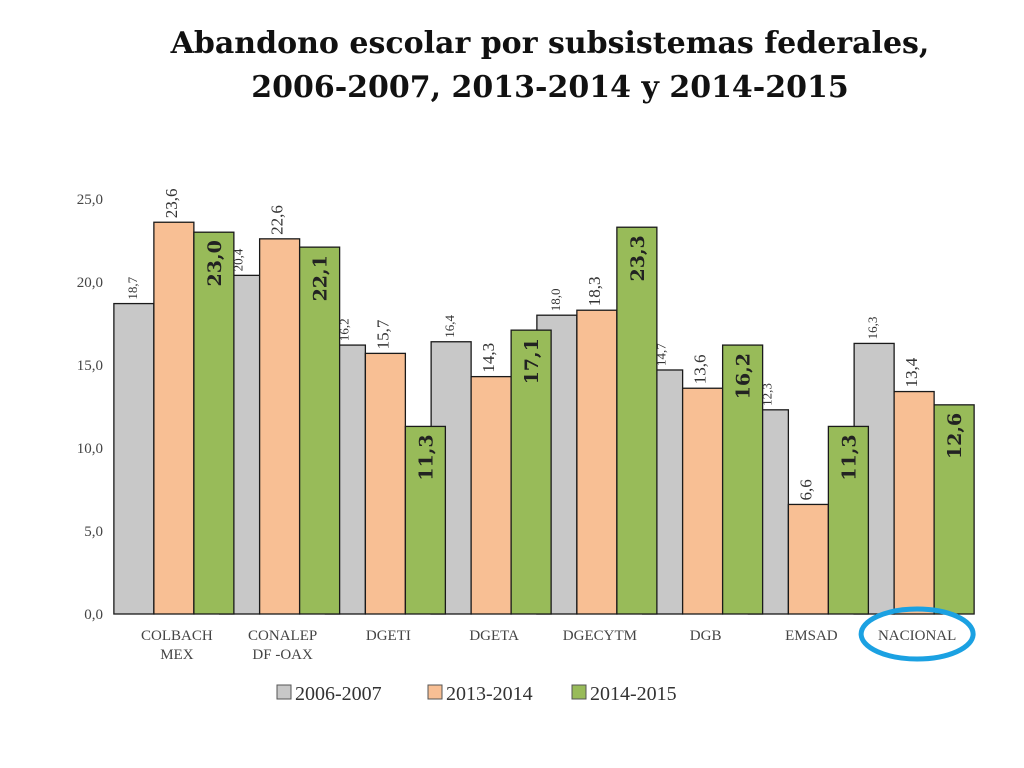 The width and height of the screenshot is (1024, 768). Describe the element at coordinates (489, 694) in the screenshot. I see `legend-label: 2013-2014` at that location.